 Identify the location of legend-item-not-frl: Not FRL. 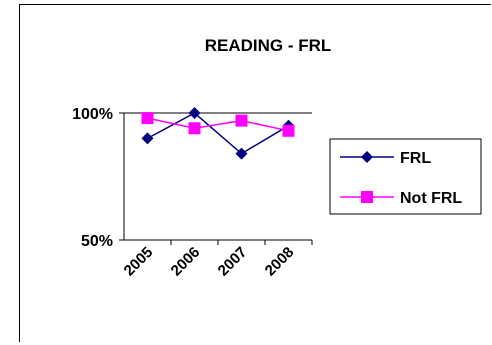
(401, 198).